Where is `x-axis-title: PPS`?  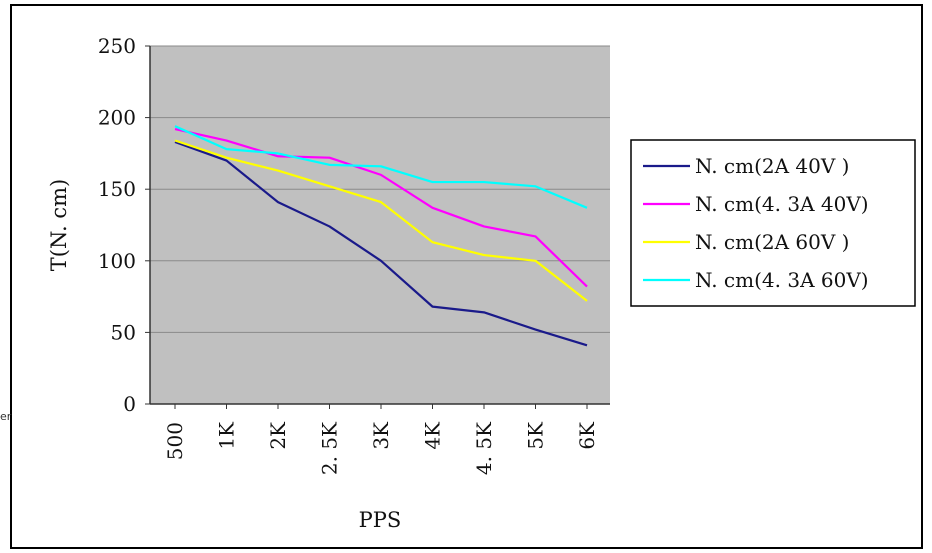 x-axis-title: PPS is located at coordinates (380, 520).